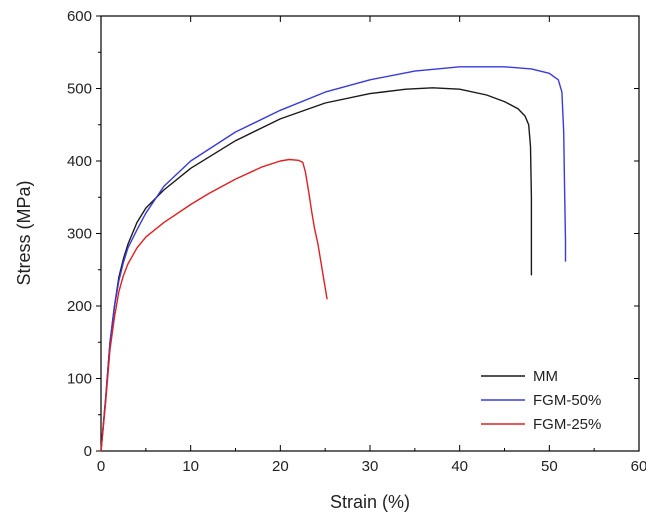  I want to click on y-tick-label: 300, so click(79, 234).